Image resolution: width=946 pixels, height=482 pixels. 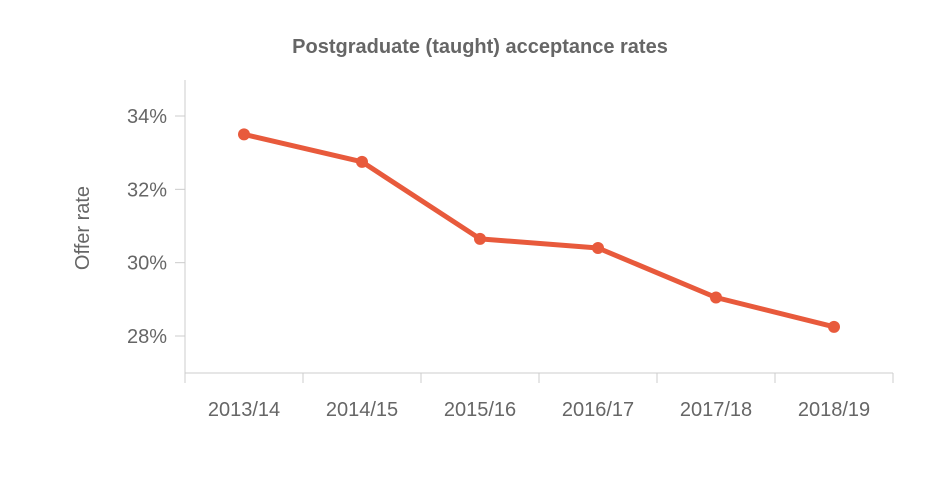 What do you see at coordinates (147, 337) in the screenshot?
I see `y-tick-label: 28%` at bounding box center [147, 337].